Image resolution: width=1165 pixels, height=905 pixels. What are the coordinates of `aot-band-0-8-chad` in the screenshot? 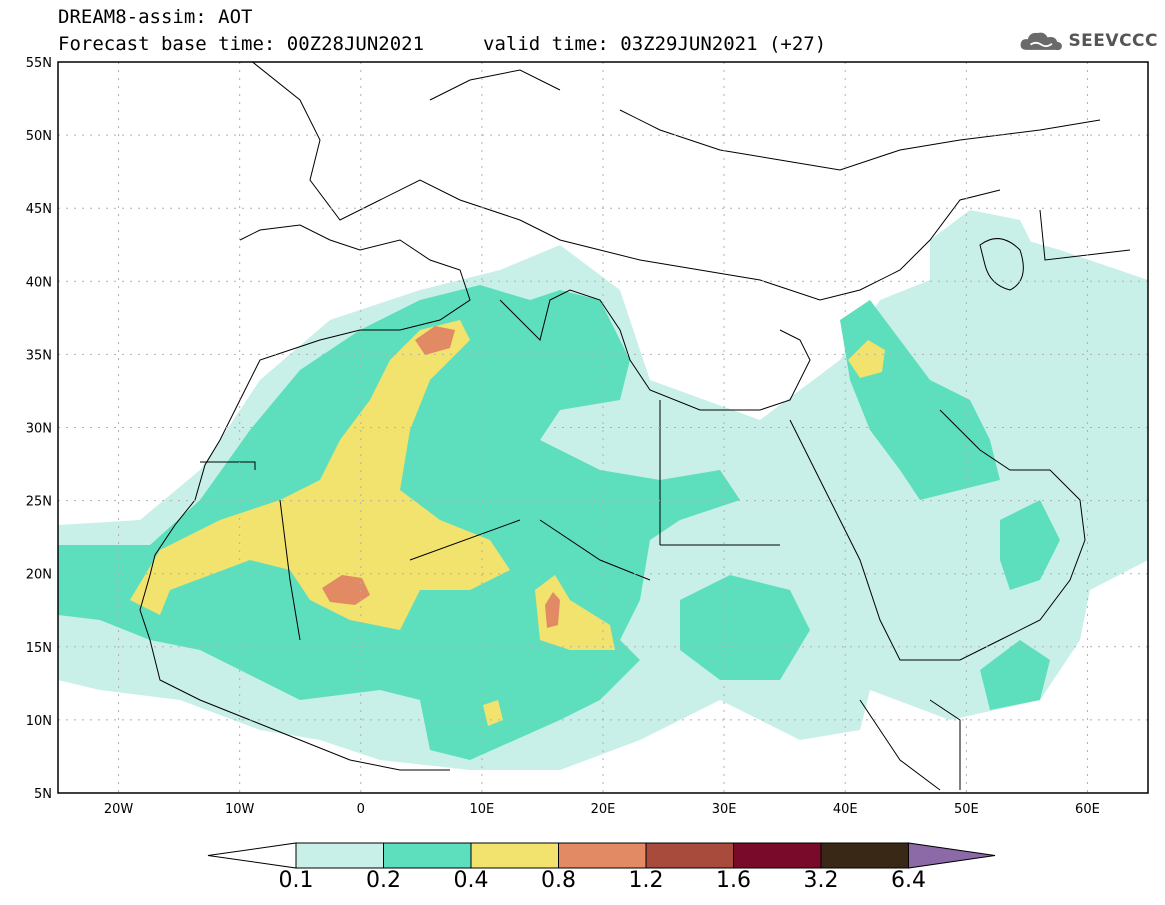 It's located at (552, 610).